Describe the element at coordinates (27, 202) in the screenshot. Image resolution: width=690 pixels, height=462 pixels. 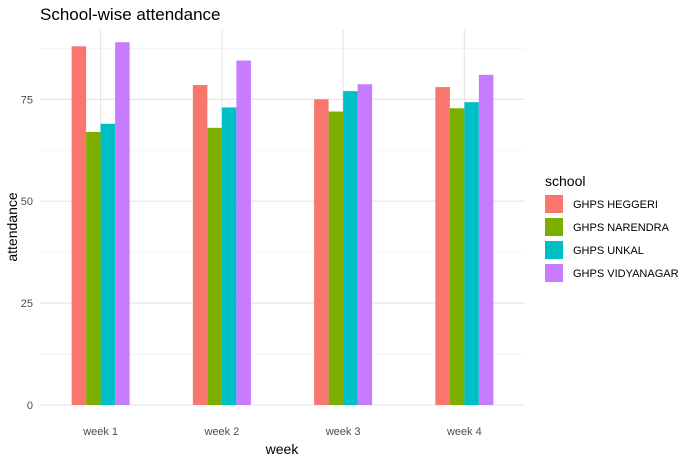
I see `y-tick-label: 50` at that location.